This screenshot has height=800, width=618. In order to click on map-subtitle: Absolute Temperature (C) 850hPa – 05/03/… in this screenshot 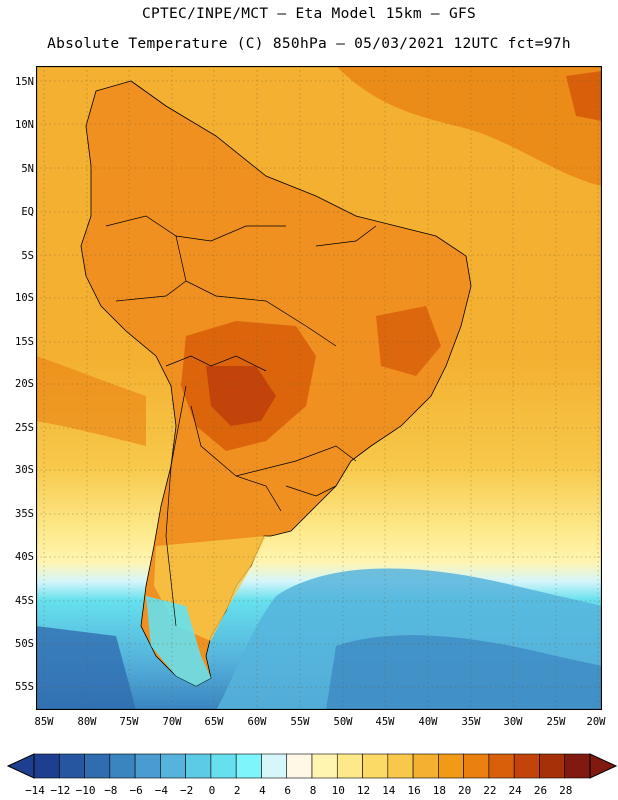, I will do `click(309, 44)`.